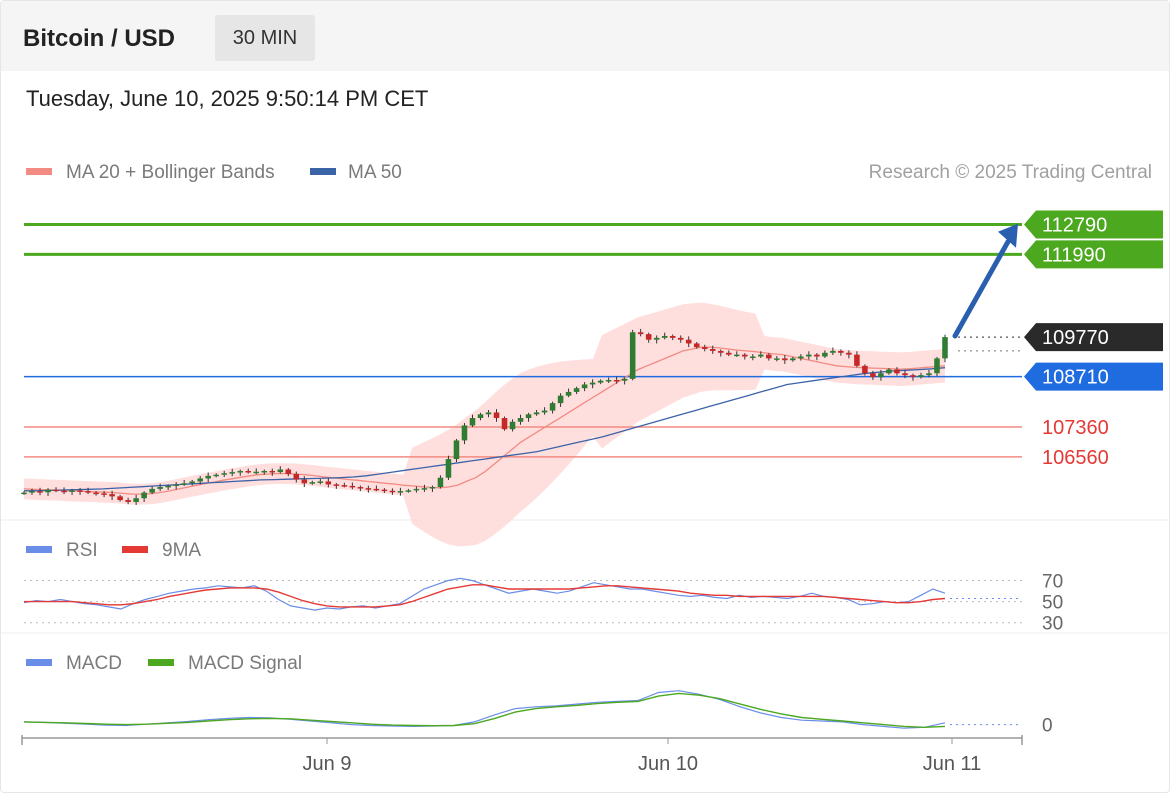 The image size is (1170, 793). What do you see at coordinates (82, 550) in the screenshot?
I see `legend-rsi-label: RSI` at bounding box center [82, 550].